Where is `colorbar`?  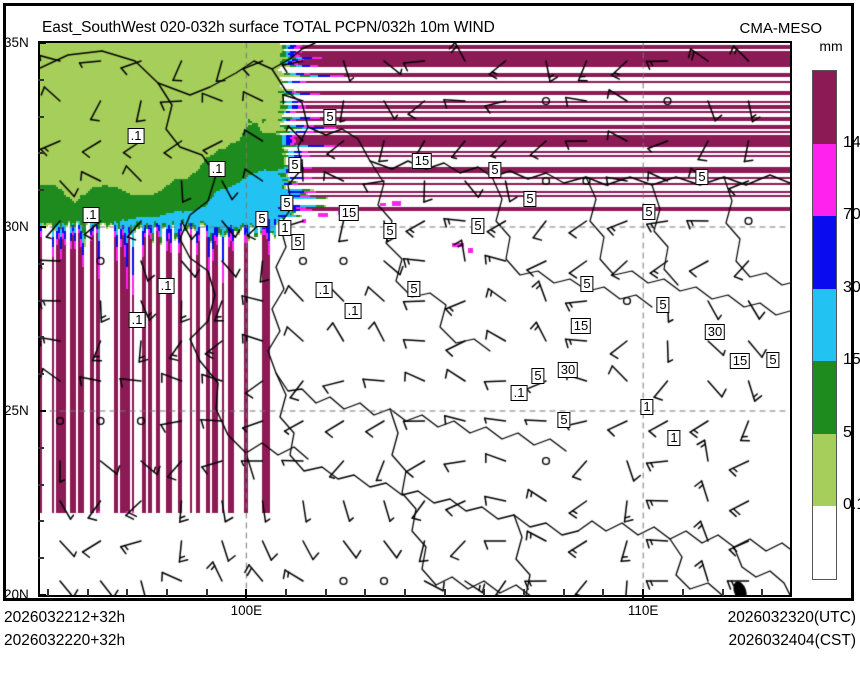 colorbar is located at coordinates (824, 325).